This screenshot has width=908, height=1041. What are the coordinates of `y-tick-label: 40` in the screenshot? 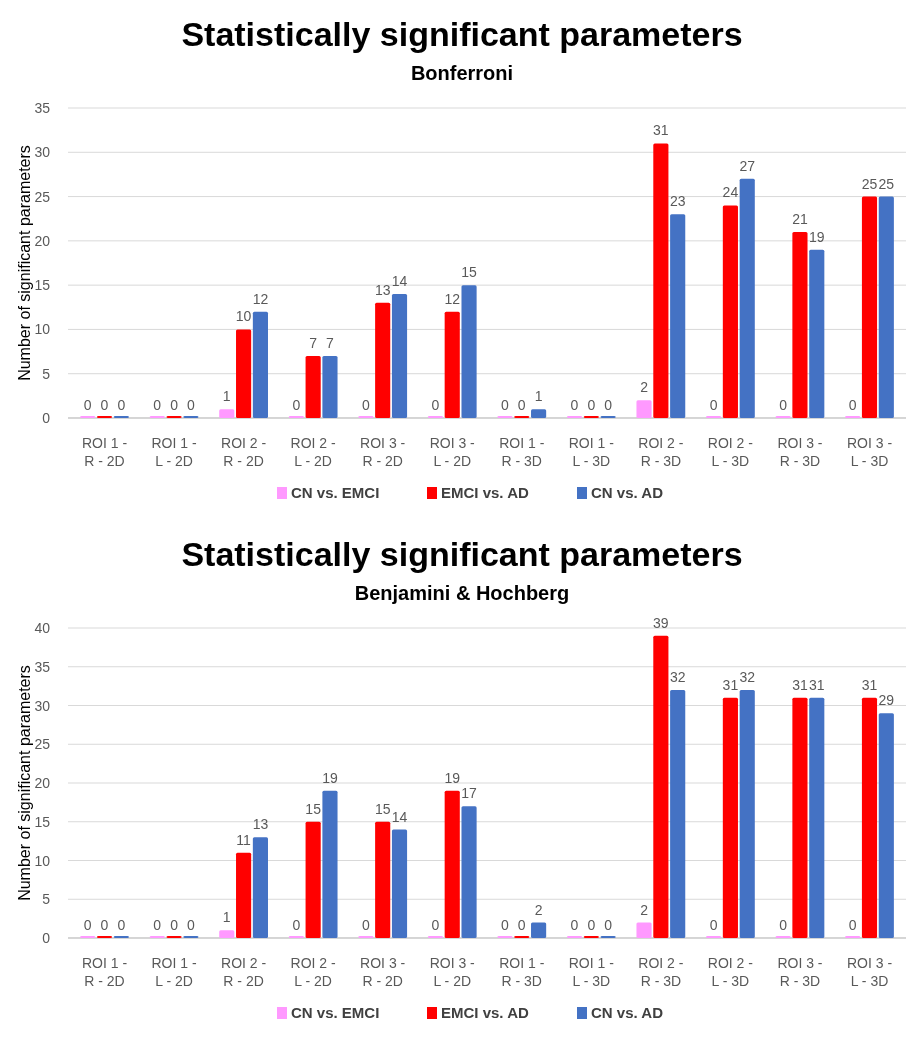 It's located at (42, 628).